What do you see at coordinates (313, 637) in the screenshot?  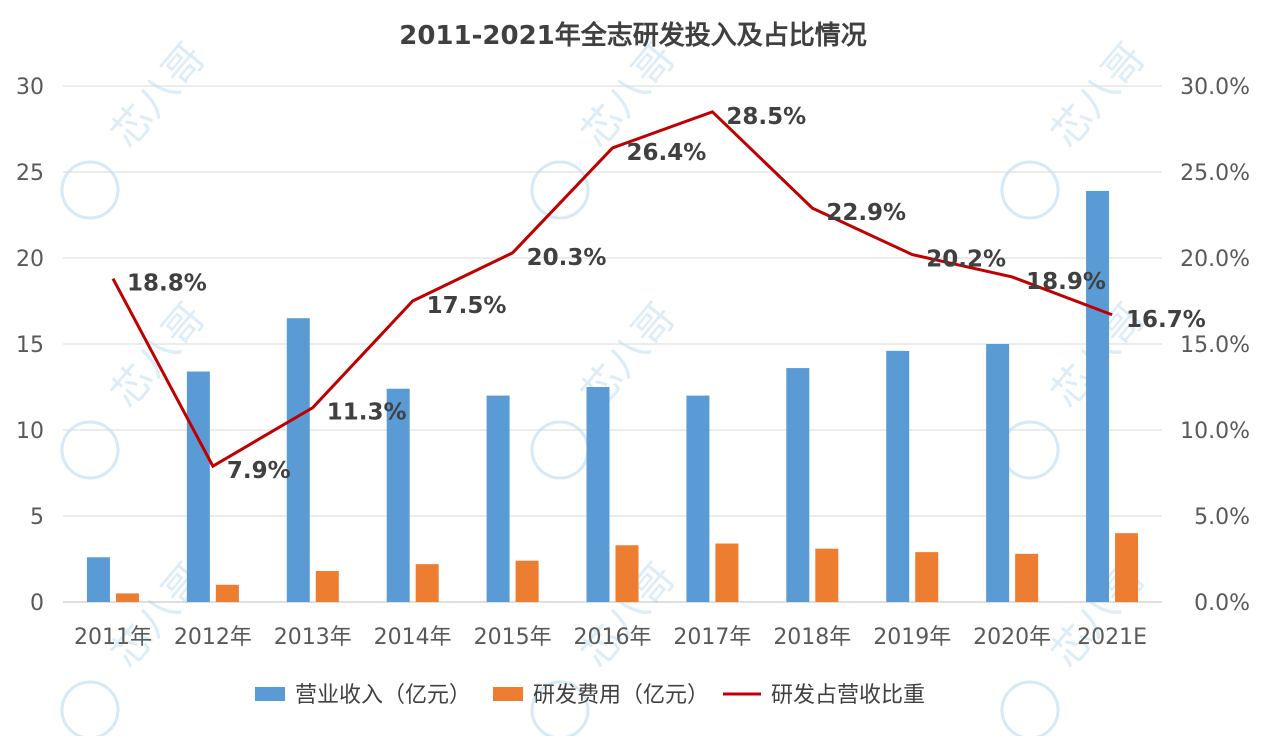 I see `x-axis-tick: 2013年` at bounding box center [313, 637].